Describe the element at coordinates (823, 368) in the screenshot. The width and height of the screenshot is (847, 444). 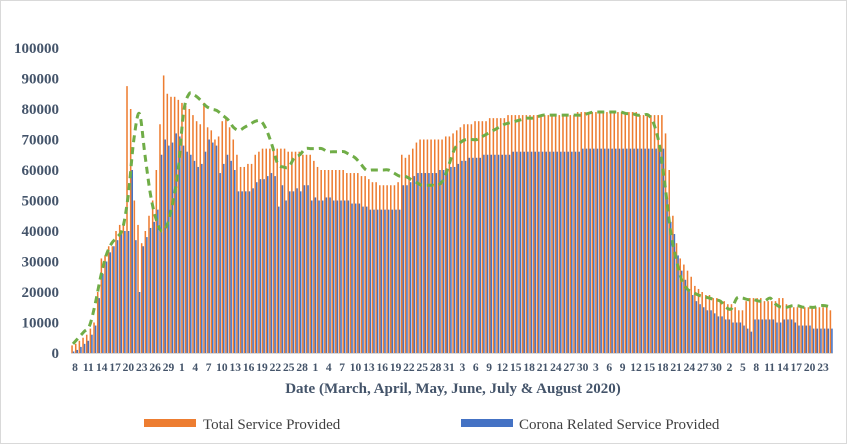
I see `x-tick-label: 23` at that location.